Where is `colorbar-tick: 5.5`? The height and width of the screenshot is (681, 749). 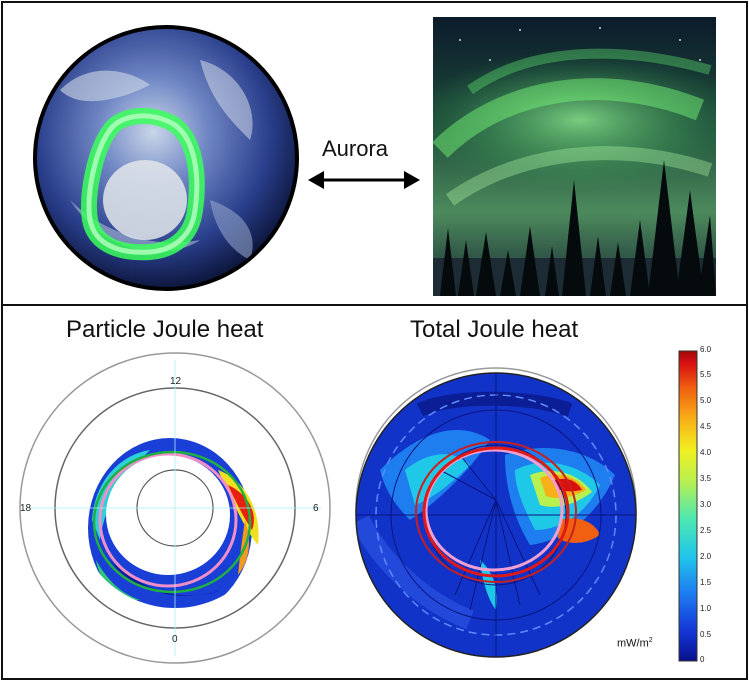 colorbar-tick: 5.5 is located at coordinates (706, 374).